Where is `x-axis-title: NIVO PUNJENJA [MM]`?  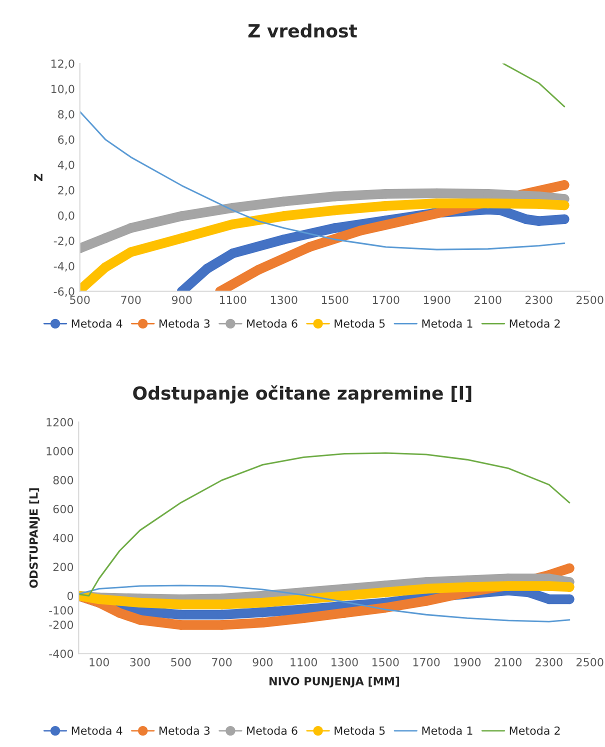
x-axis-title: NIVO PUNJENJA [MM] is located at coordinates (335, 682).